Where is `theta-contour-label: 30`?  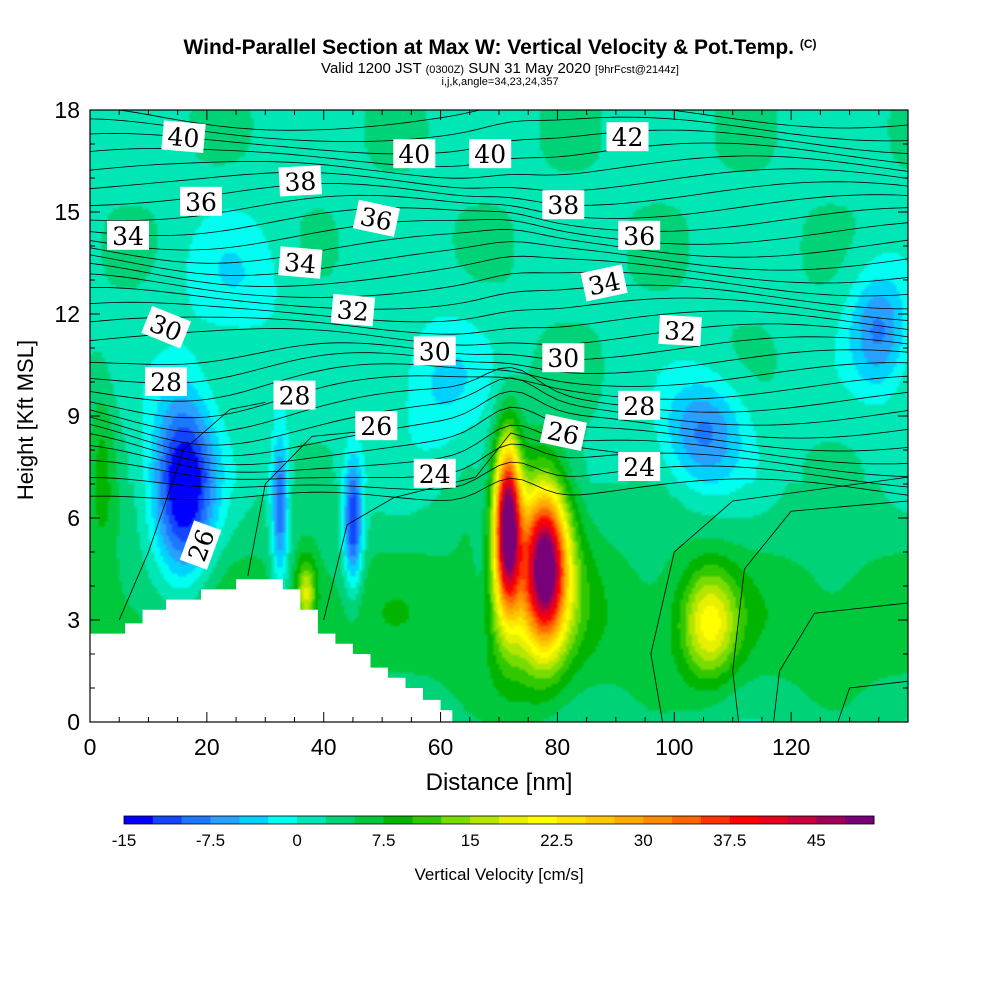 theta-contour-label: 30 is located at coordinates (563, 358).